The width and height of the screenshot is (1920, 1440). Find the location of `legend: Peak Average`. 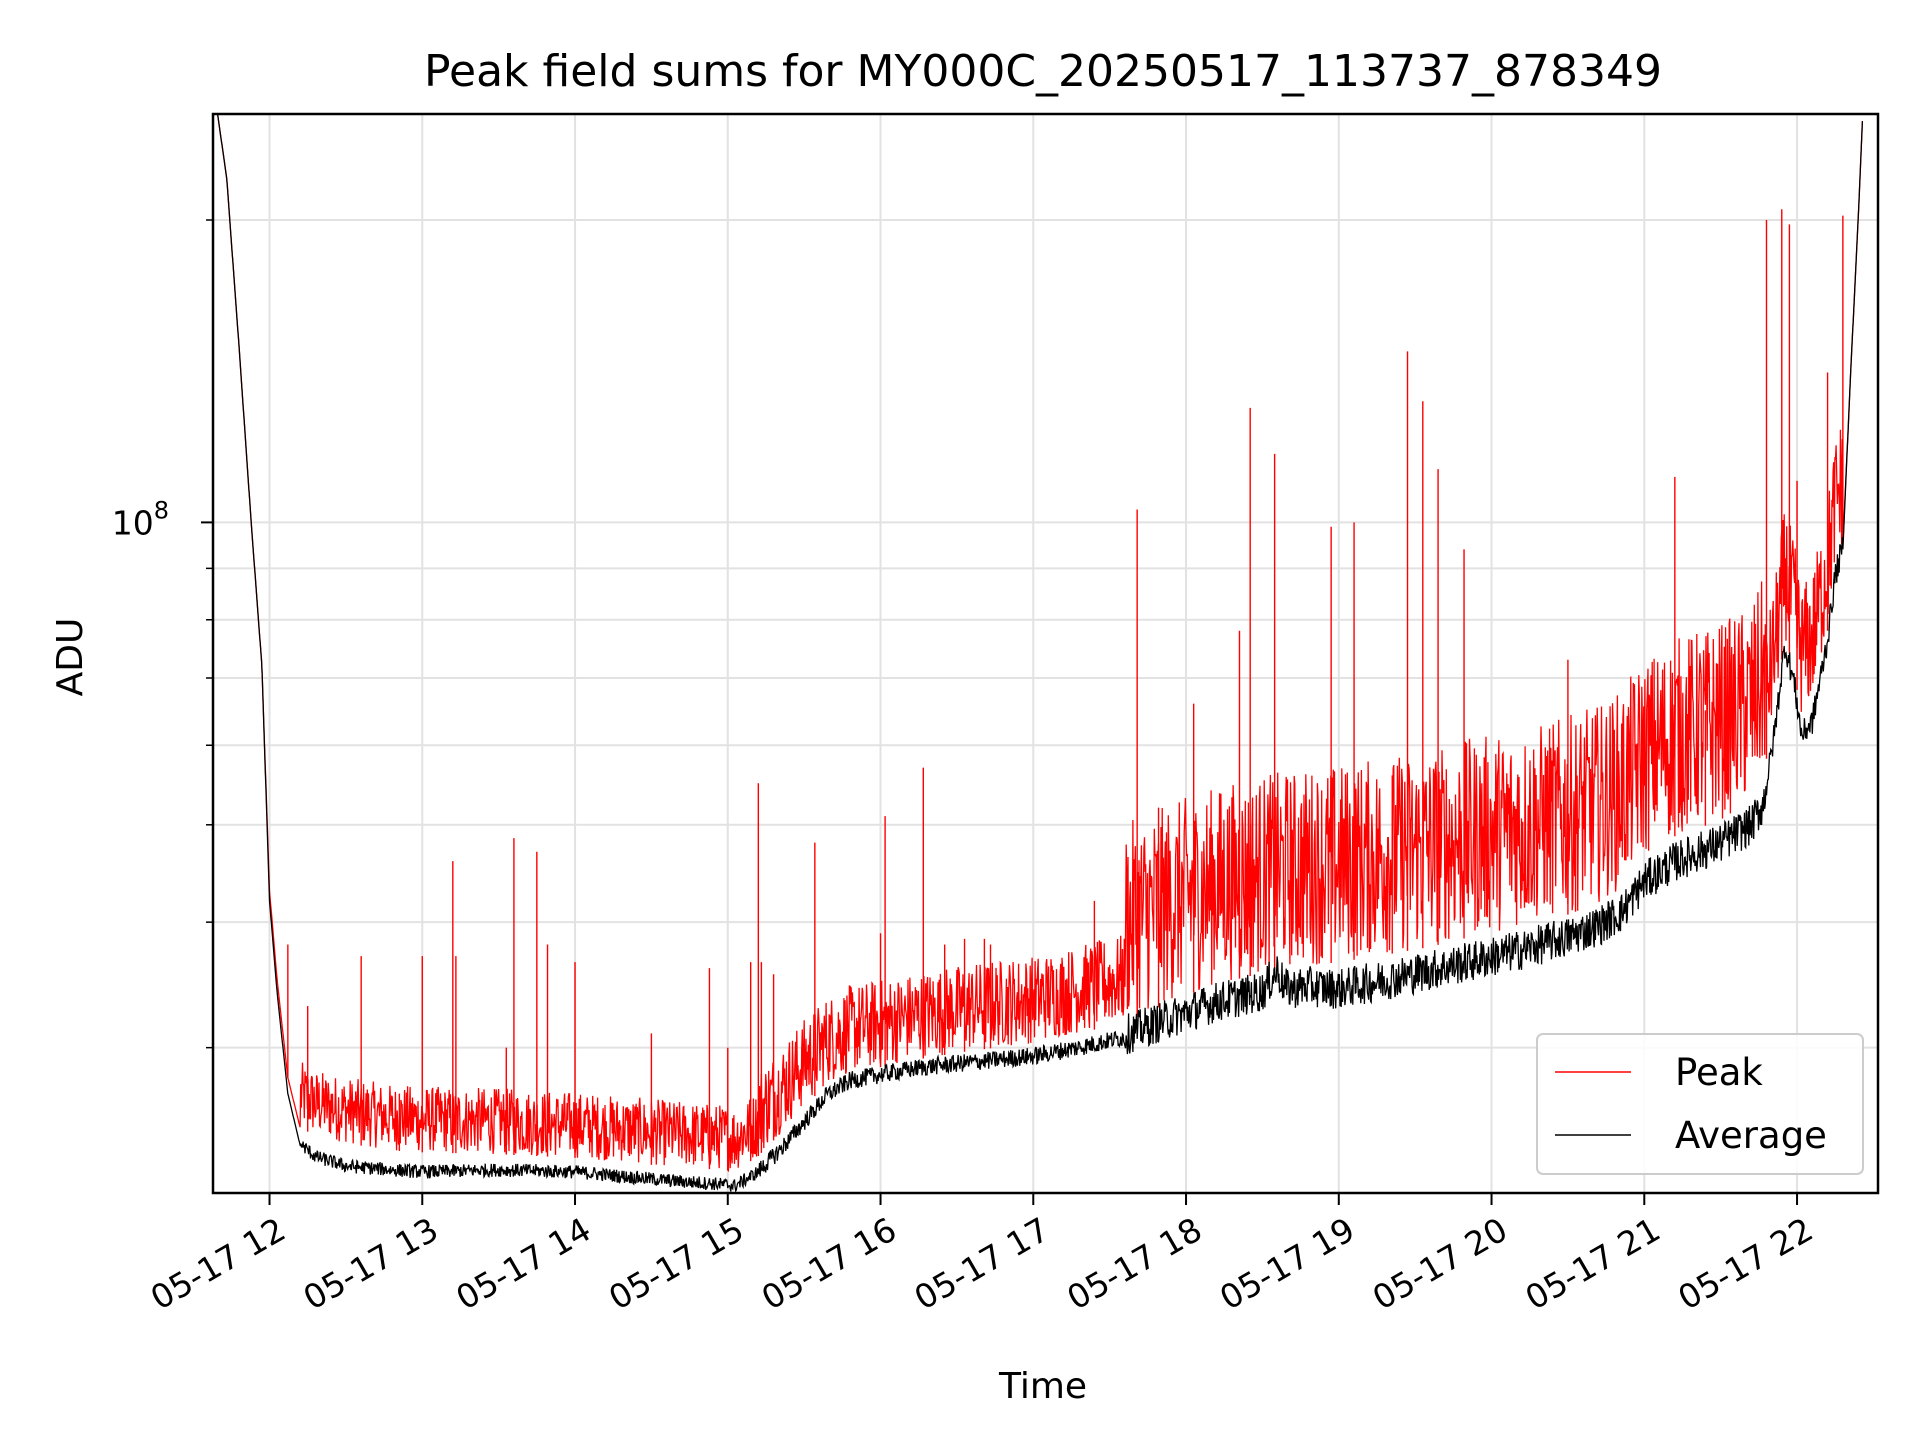

legend: Peak Average is located at coordinates (1700, 1104).